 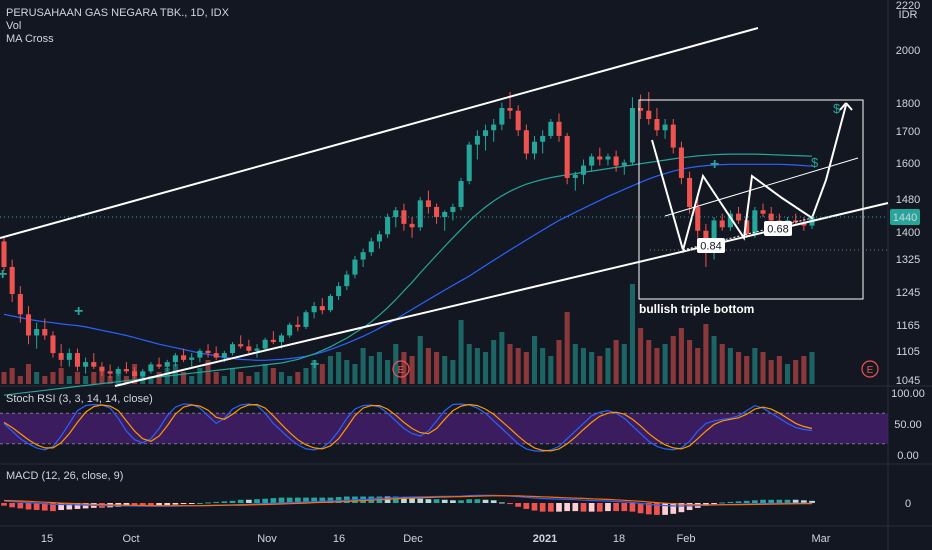 What do you see at coordinates (908, 200) in the screenshot?
I see `price-tick-label: 1480` at bounding box center [908, 200].